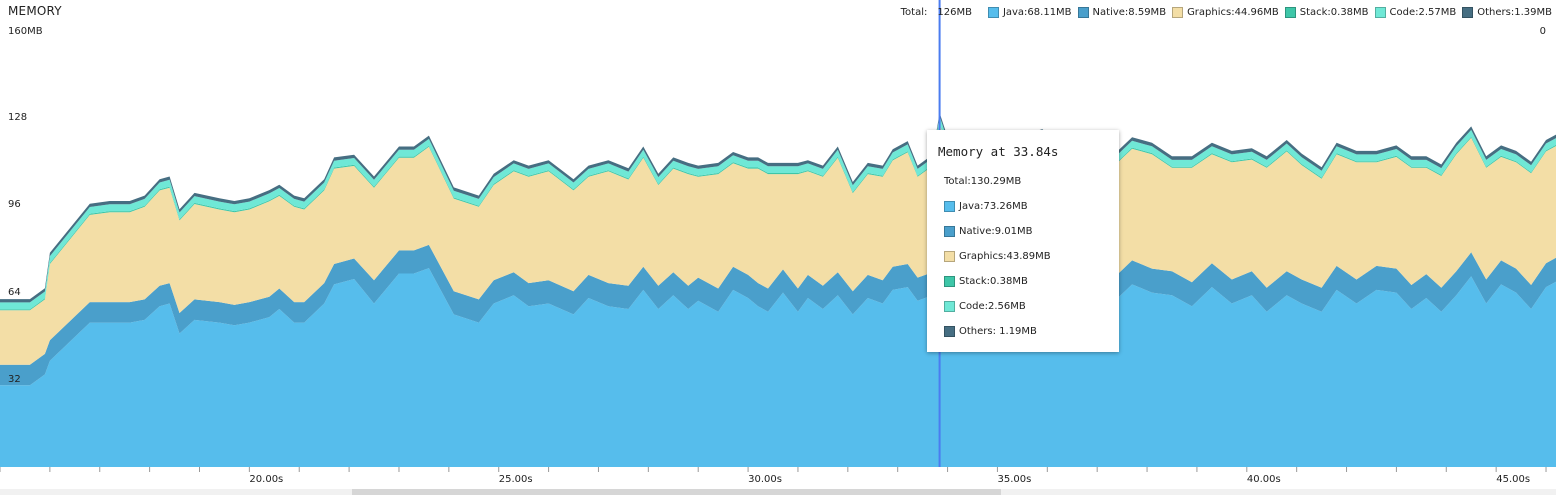  What do you see at coordinates (14, 379) in the screenshot?
I see `y-axis-label-32: 32` at bounding box center [14, 379].